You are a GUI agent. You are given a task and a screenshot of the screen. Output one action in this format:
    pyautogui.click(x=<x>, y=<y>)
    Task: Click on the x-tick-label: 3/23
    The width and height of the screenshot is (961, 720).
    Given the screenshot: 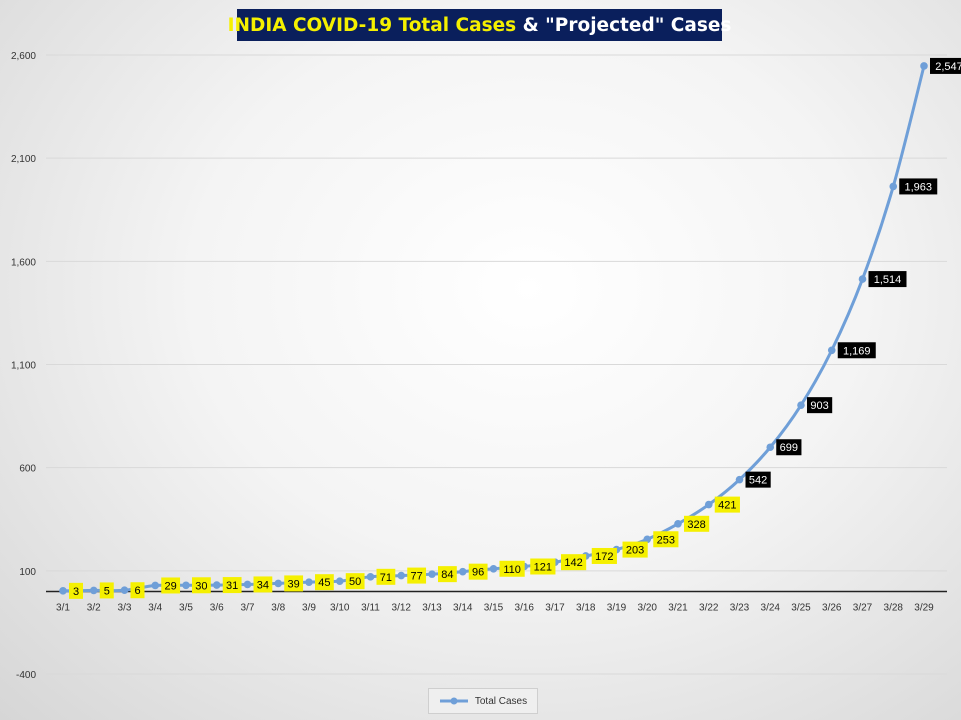 What is the action you would take?
    pyautogui.click(x=740, y=607)
    